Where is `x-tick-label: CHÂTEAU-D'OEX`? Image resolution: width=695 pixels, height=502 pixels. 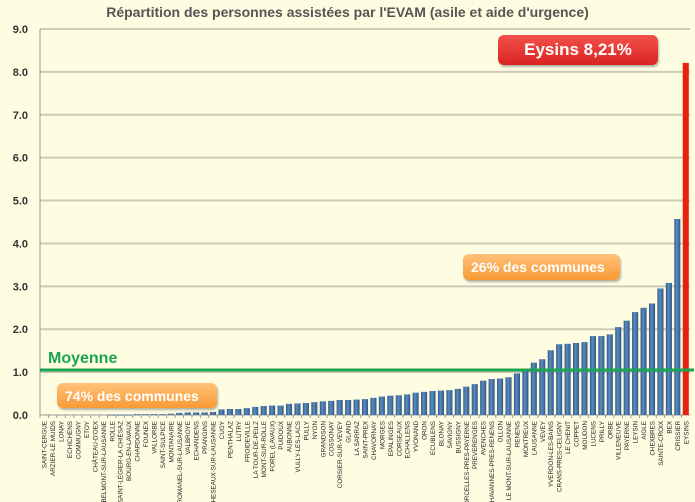
x-tick-label: CHÂTEAU-D'OEX is located at coordinates (94, 446).